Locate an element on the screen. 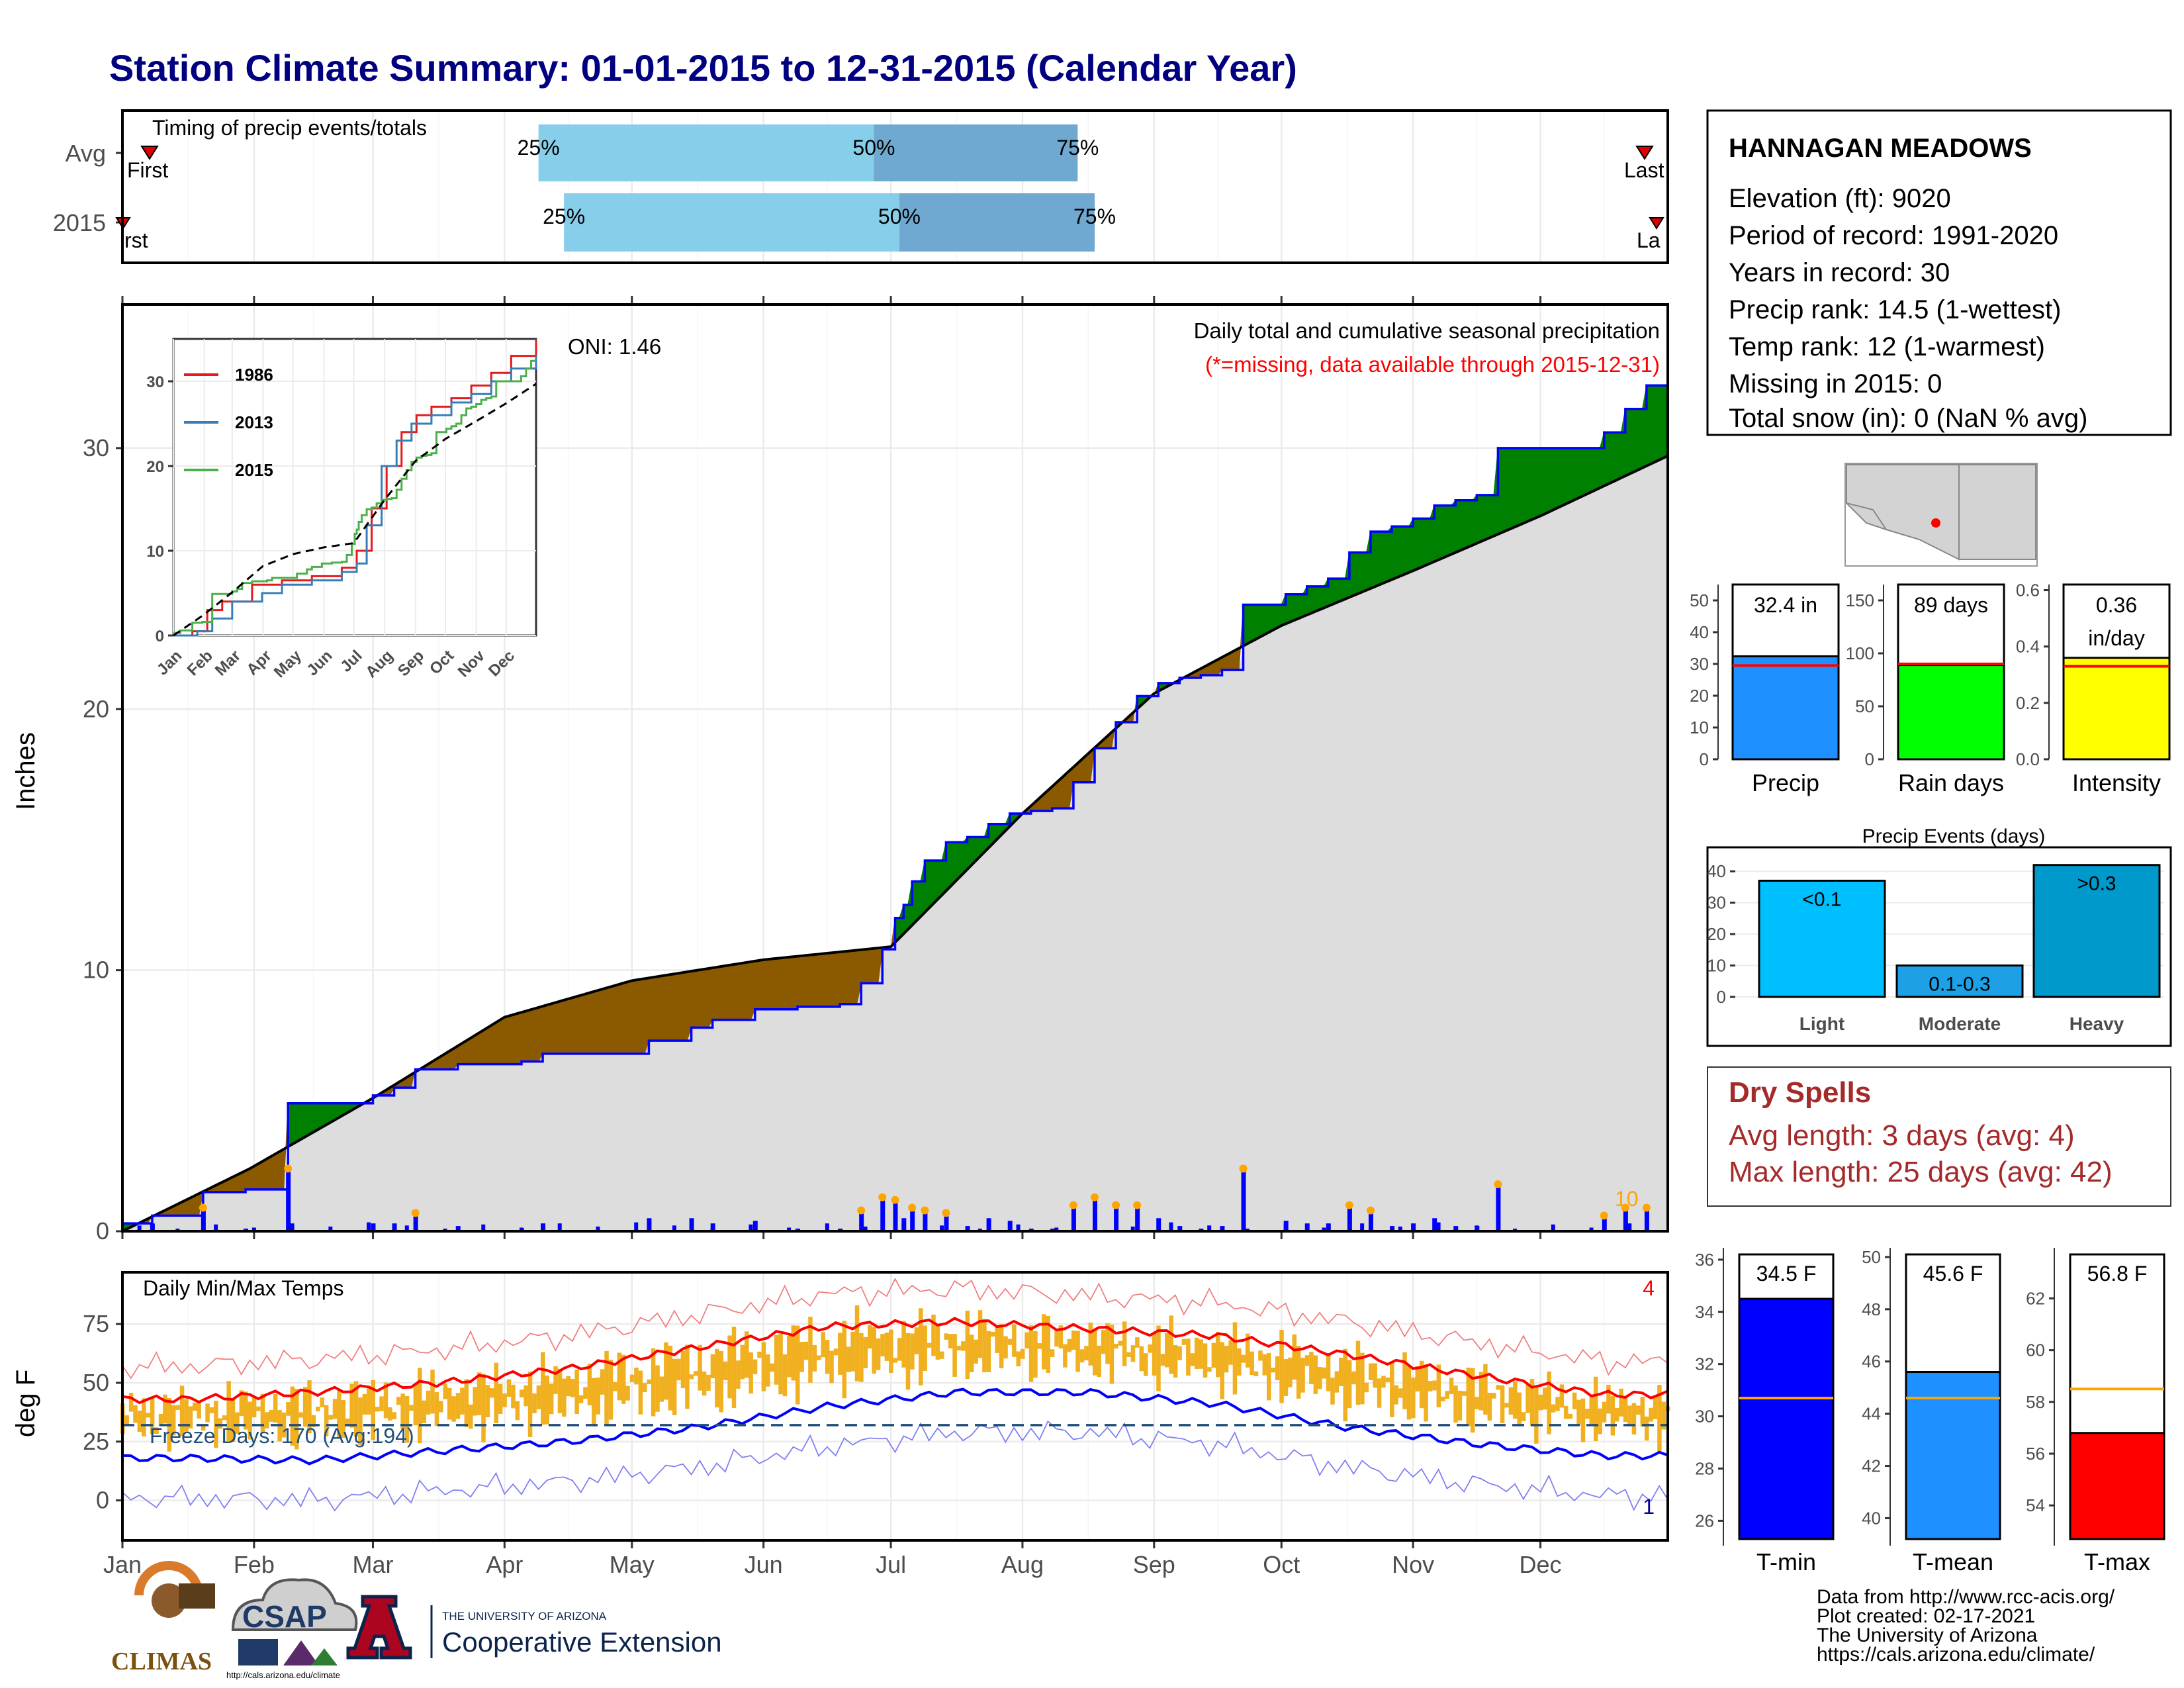 The width and height of the screenshot is (2184, 1688). temp-tick-label: 62 is located at coordinates (2036, 1298).